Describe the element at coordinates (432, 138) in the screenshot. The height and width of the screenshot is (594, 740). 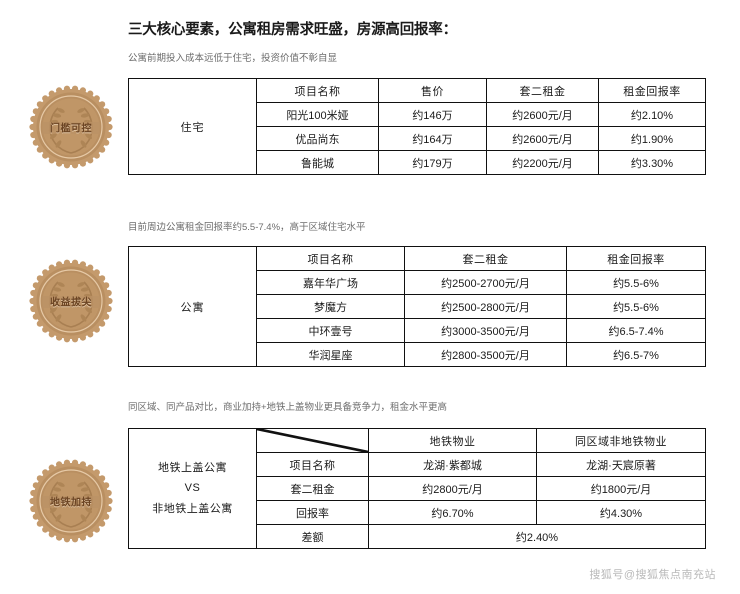
I see `table-cell: 约164万` at that location.